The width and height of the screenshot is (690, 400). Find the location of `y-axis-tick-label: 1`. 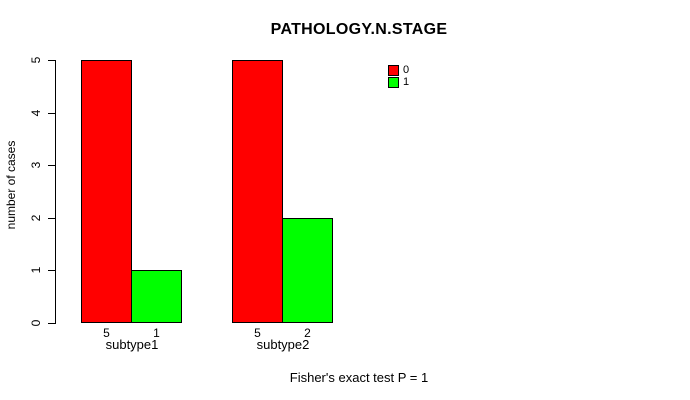

y-axis-tick-label: 1 is located at coordinates (36, 270).